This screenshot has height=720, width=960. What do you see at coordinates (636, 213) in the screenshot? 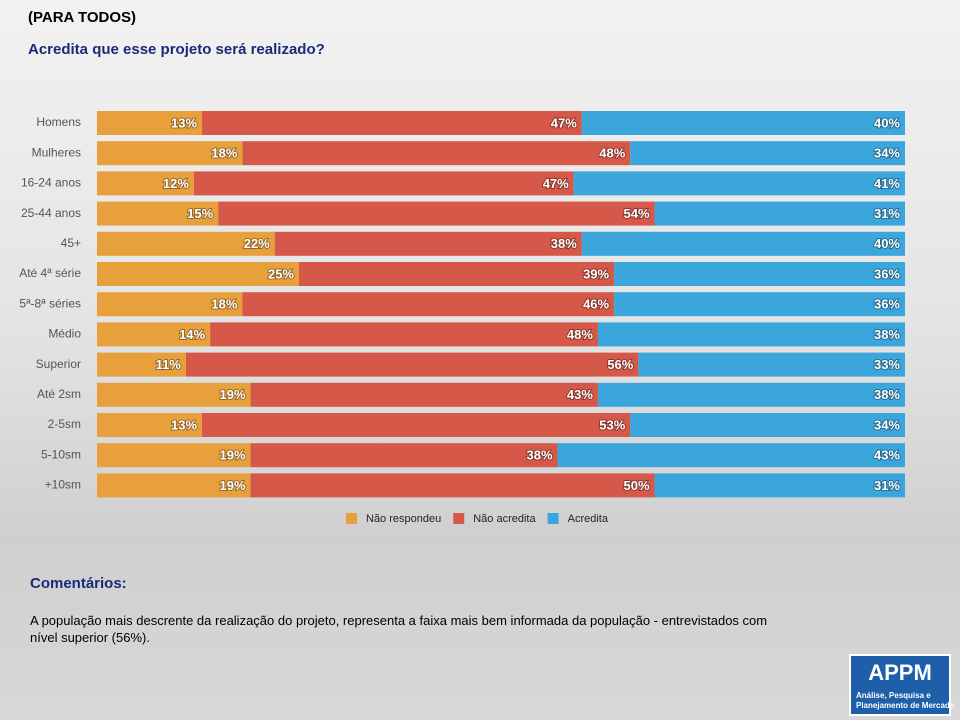
I see `value-label: 54%` at bounding box center [636, 213].